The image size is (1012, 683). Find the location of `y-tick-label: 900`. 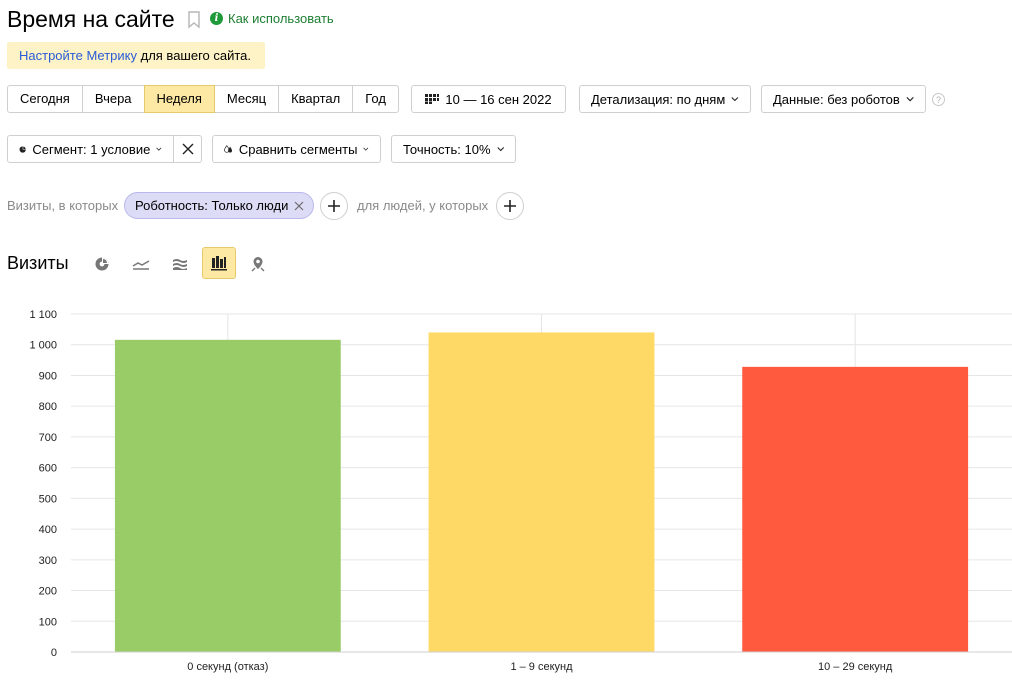

y-tick-label: 900 is located at coordinates (48, 376).